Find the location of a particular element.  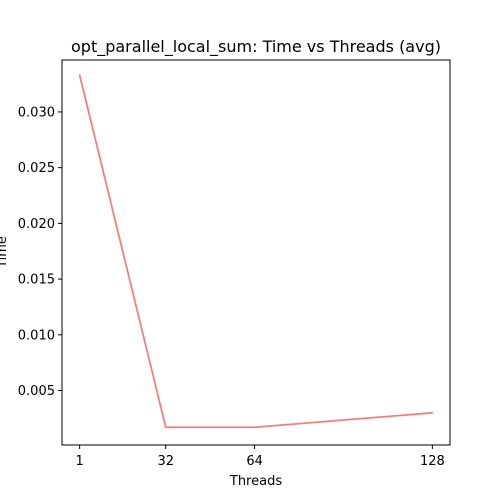

y-axis: 0.005 0.010 0.015 0.020 0.025 0.030 is located at coordinates (40, 252).